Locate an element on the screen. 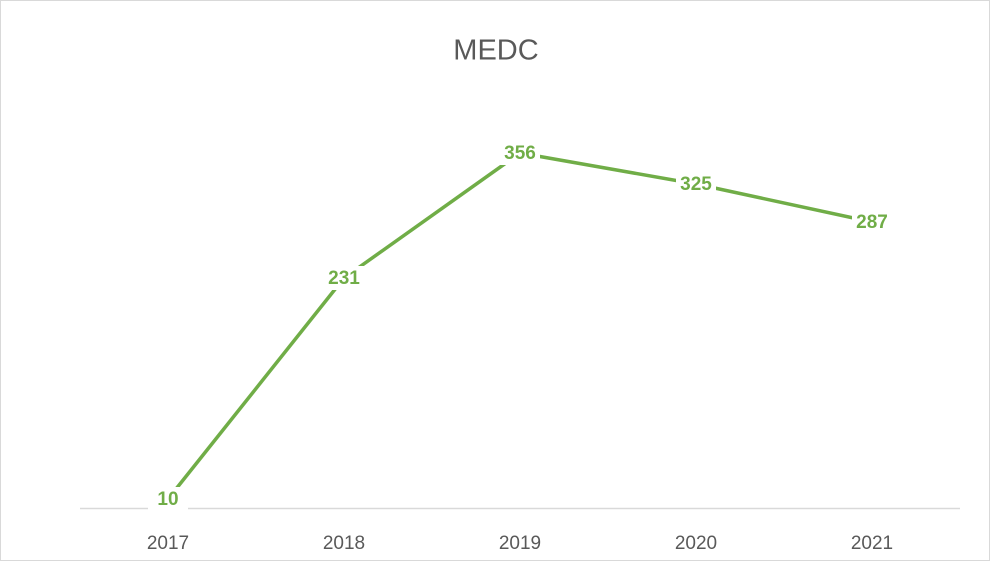 The width and height of the screenshot is (991, 562). x-tick-label: 2018 is located at coordinates (344, 543).